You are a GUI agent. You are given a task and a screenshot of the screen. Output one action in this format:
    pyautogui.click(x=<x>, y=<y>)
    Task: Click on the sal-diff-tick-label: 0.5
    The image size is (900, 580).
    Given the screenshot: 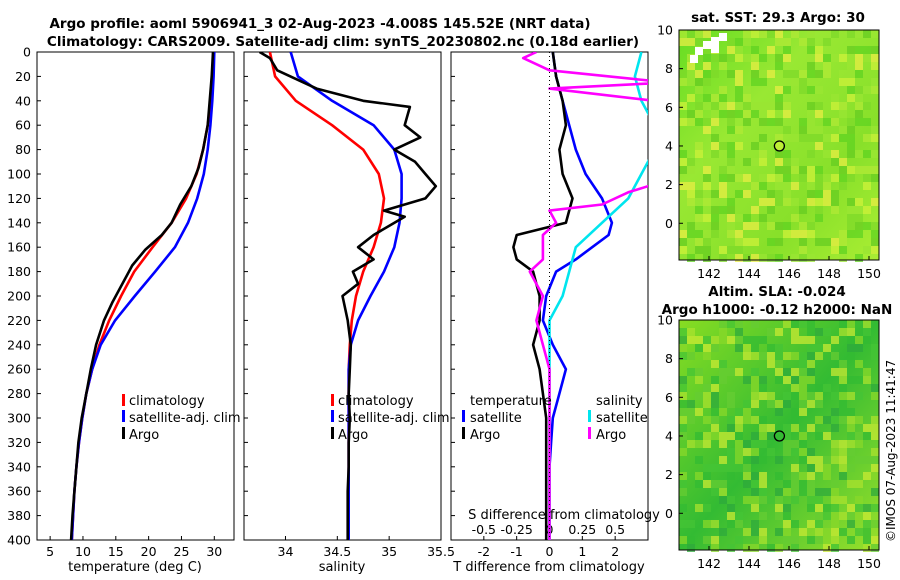 What is the action you would take?
    pyautogui.click(x=615, y=529)
    